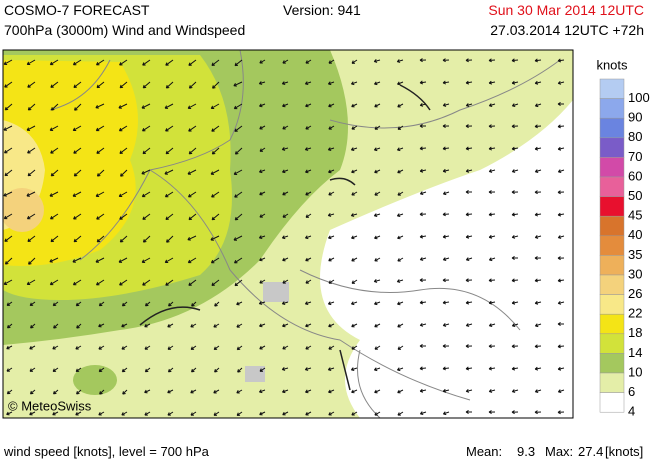  Describe the element at coordinates (635, 215) in the screenshot. I see `legend-label: 45` at that location.